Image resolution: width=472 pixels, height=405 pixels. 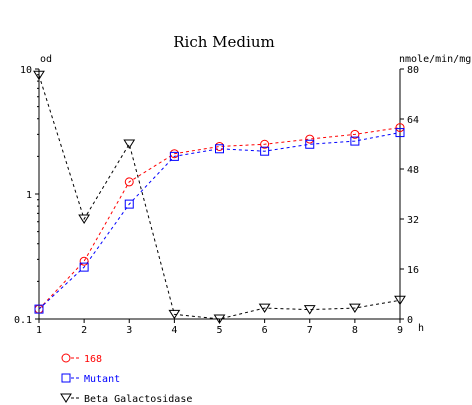 What do you see at coordinates (410, 320) in the screenshot?
I see `right-tick-label: 0` at bounding box center [410, 320].